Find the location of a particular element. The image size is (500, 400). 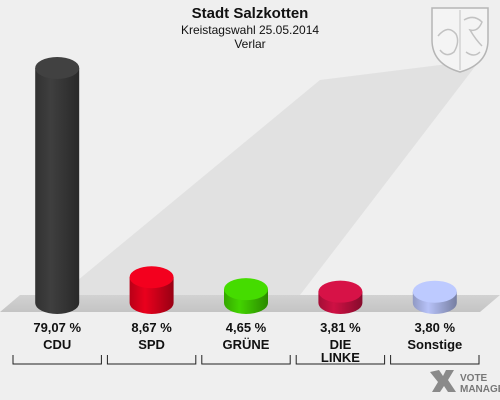

value-label-2: 8,67 % is located at coordinates (151, 327).